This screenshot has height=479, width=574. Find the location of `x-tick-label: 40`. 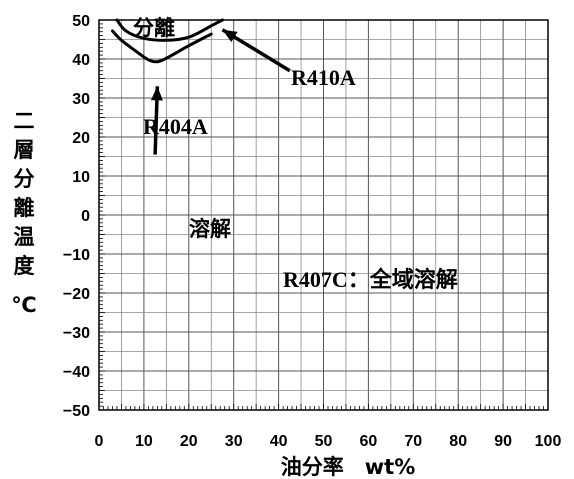

x-tick-label: 40 is located at coordinates (279, 441).